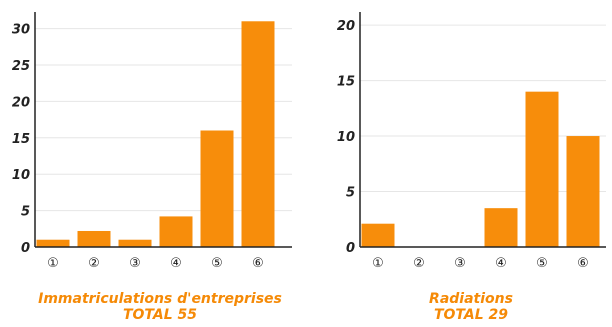  I want to click on chart-2-caption: Radiations TOTAL 29, so click(471, 307).